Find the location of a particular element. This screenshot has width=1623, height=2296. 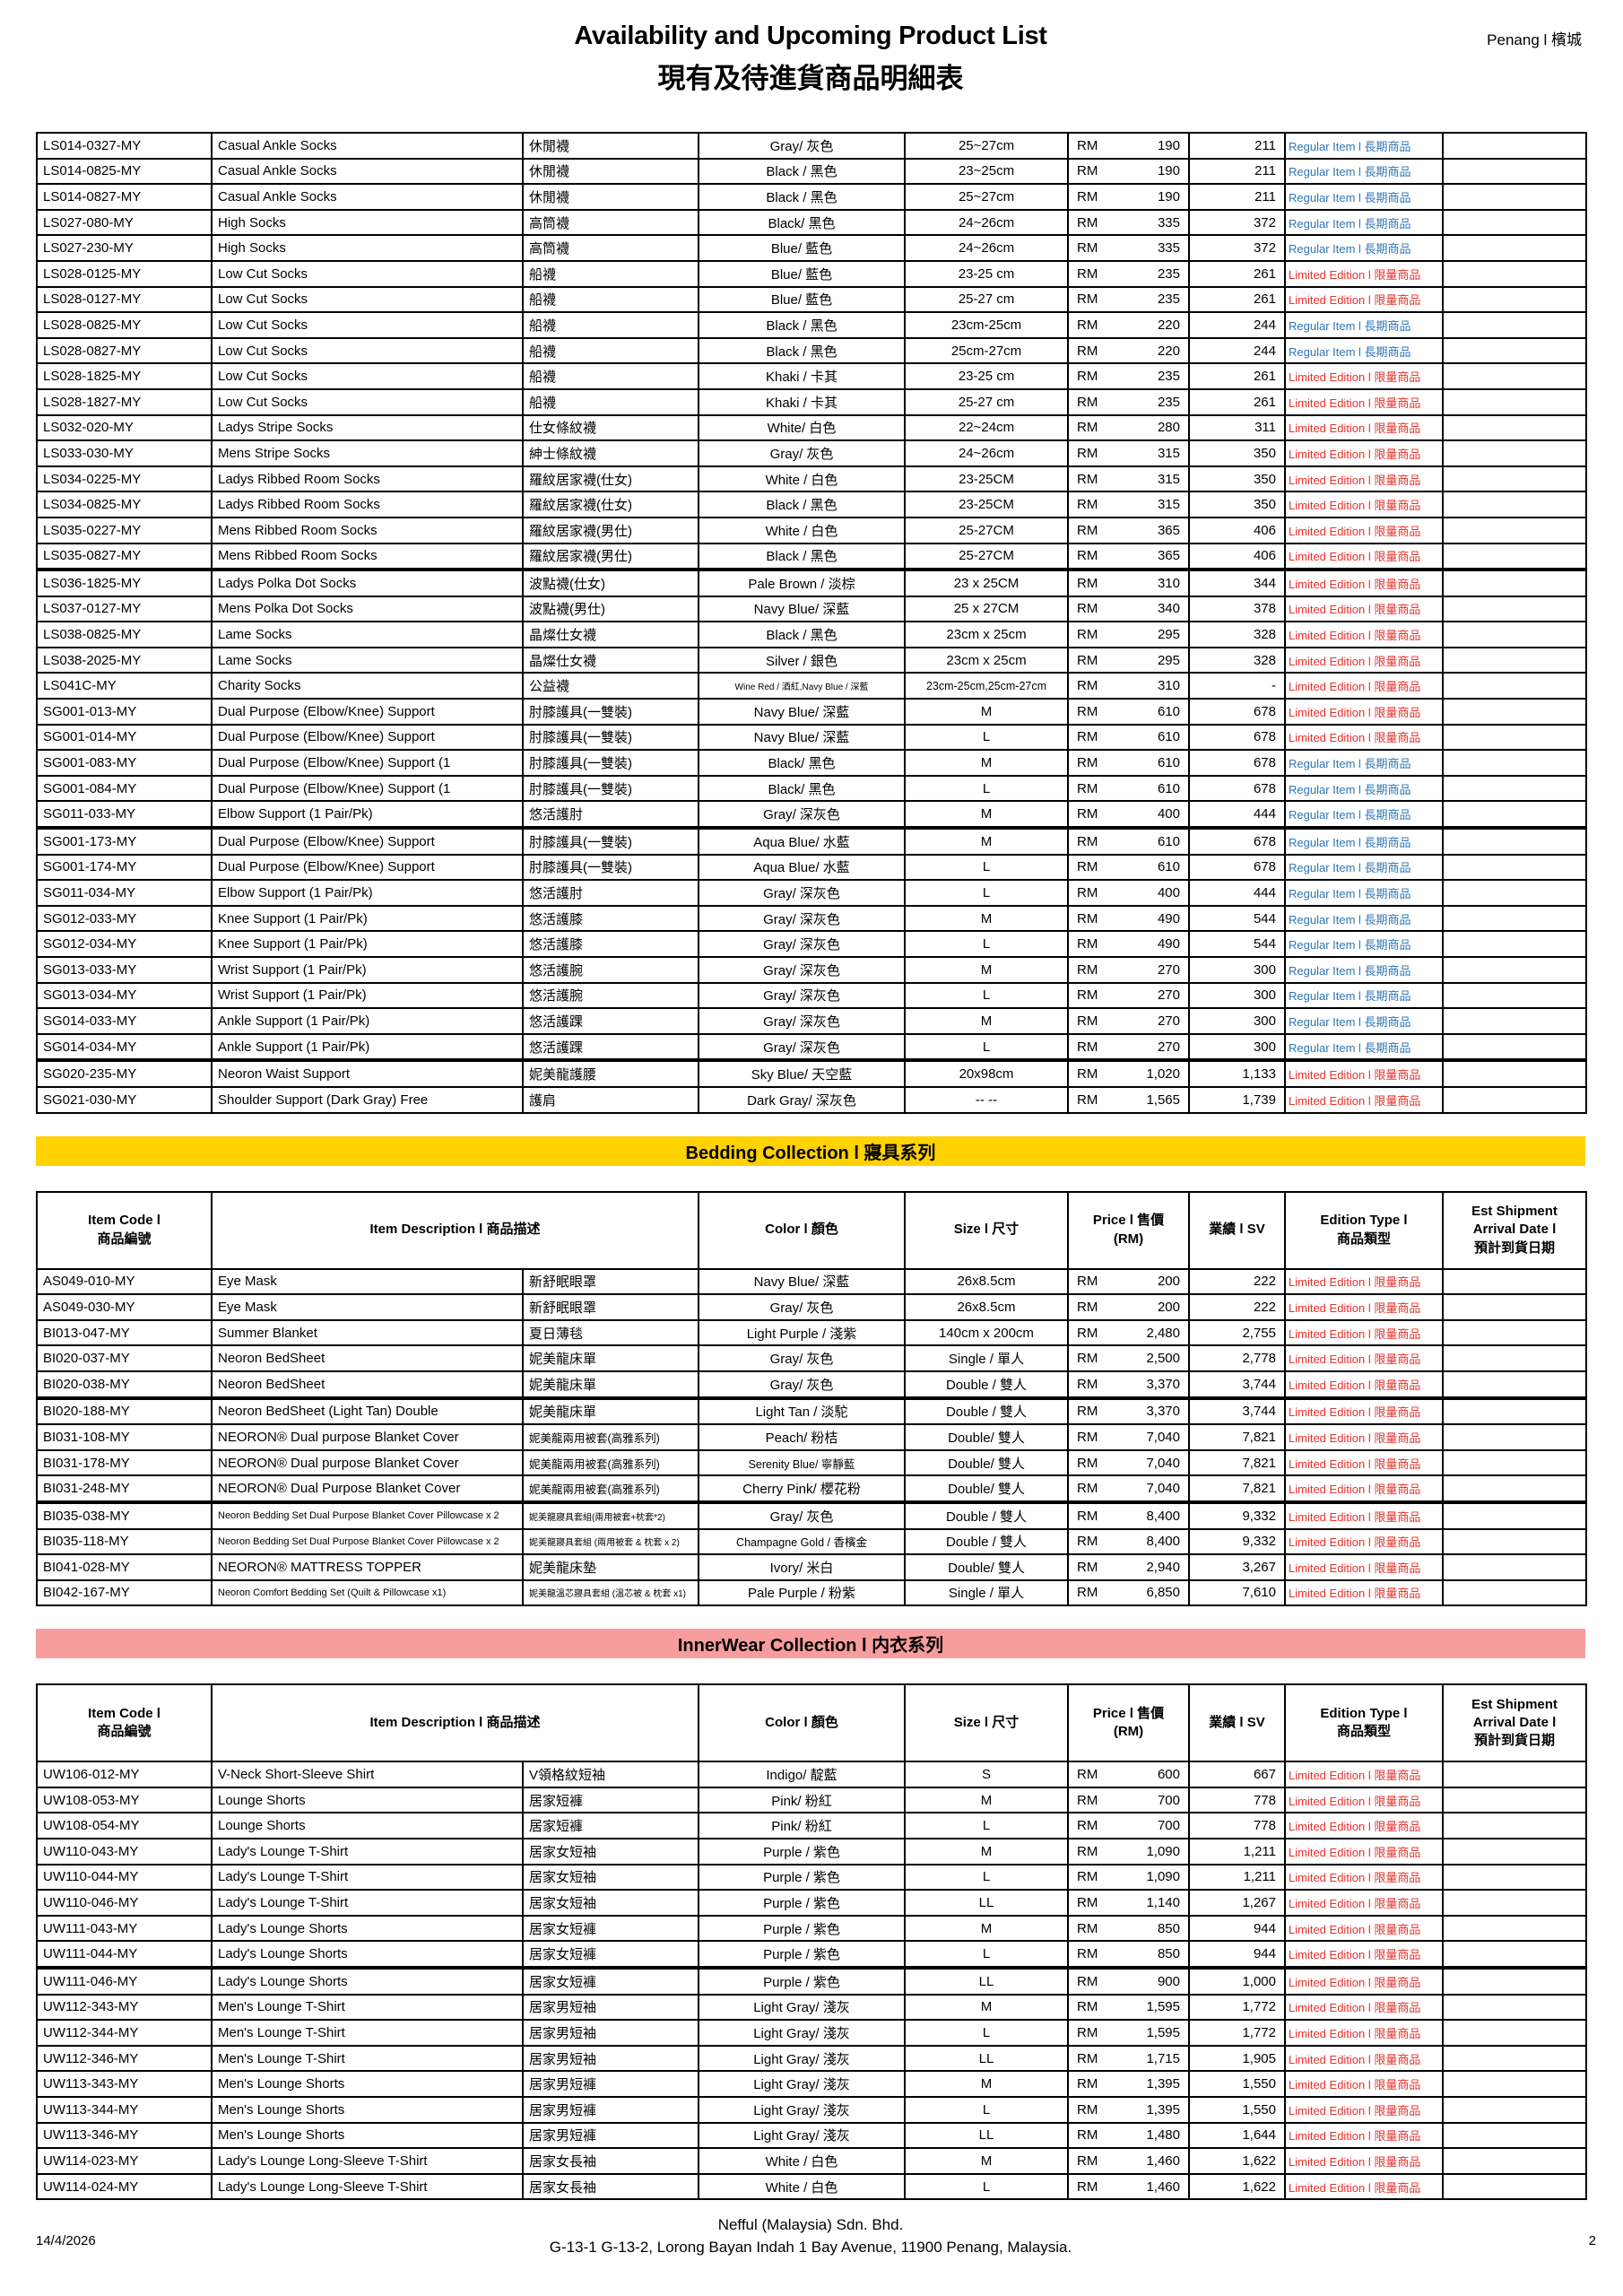

cell-color: Navy Blue/ 深藍 is located at coordinates (802, 712).